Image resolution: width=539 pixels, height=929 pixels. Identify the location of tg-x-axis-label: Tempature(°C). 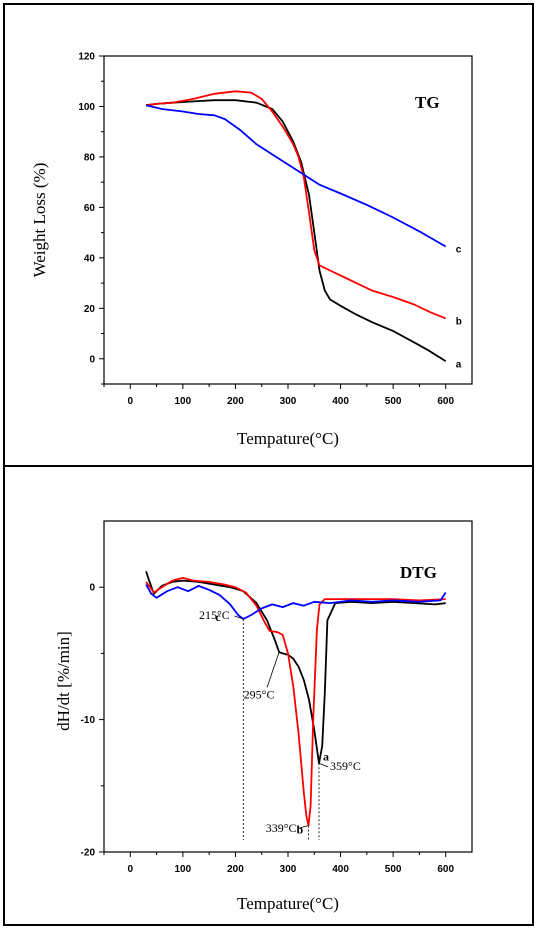
(288, 438).